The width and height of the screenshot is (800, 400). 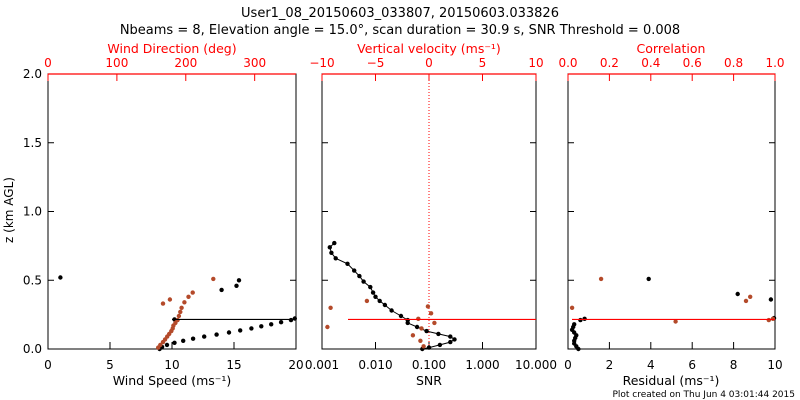 I want to click on x-tick-label-2-3: 6, so click(x=692, y=365).